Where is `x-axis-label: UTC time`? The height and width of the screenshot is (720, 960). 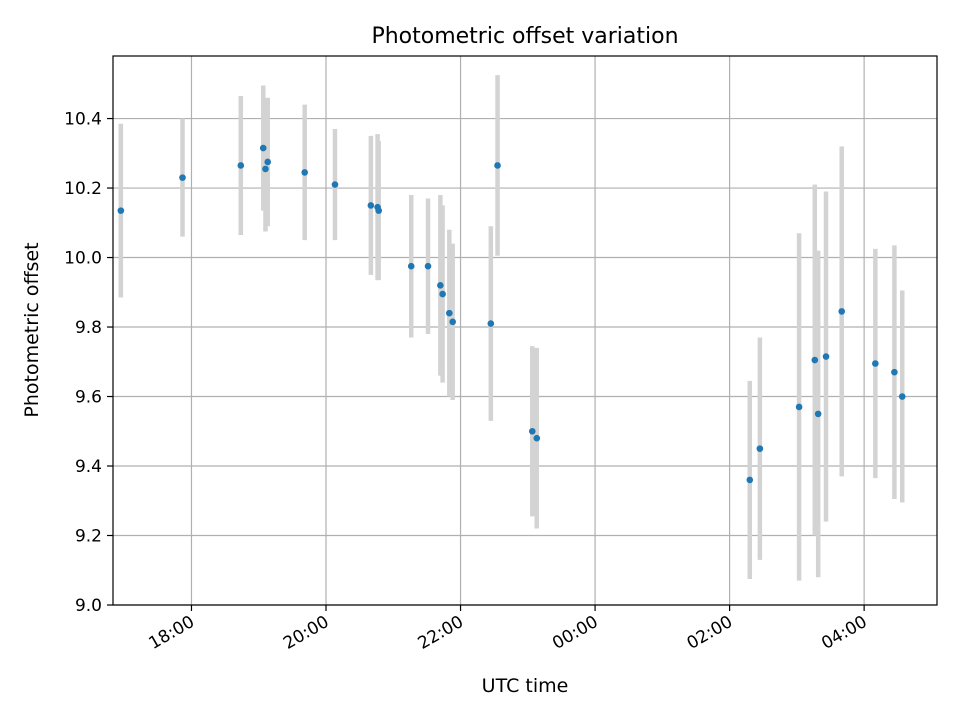 x-axis-label: UTC time is located at coordinates (525, 686).